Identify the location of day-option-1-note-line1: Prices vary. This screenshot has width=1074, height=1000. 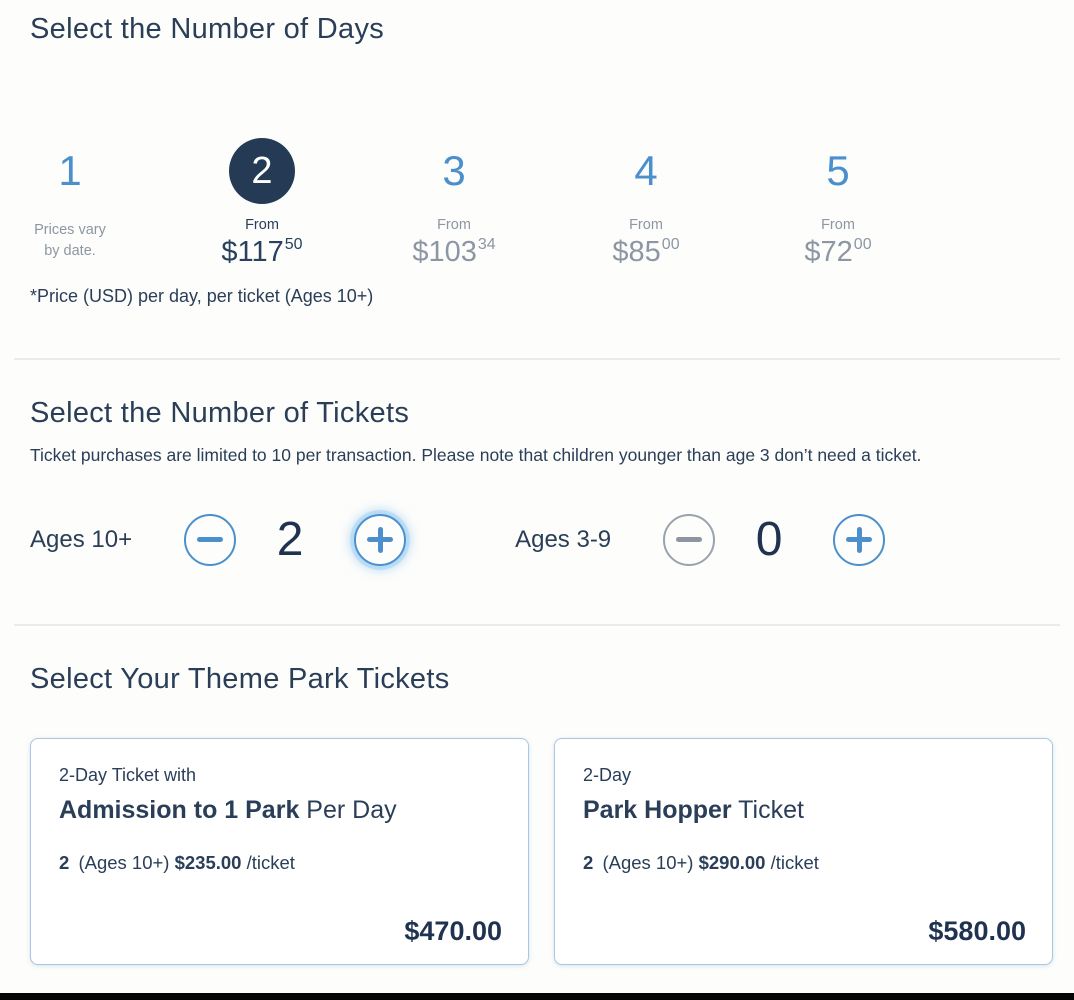
(70, 230).